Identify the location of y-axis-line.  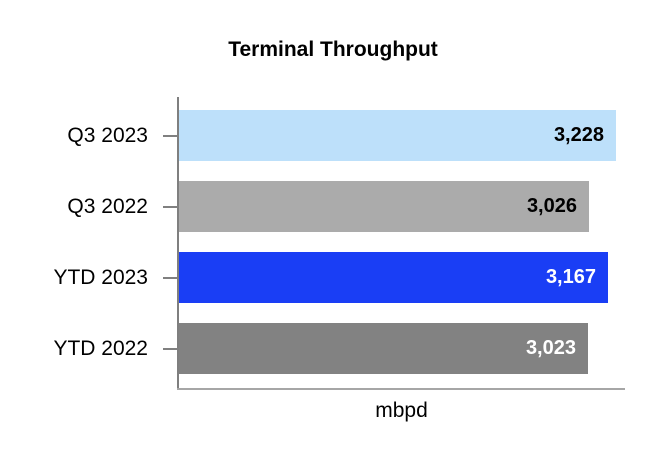
(178, 243).